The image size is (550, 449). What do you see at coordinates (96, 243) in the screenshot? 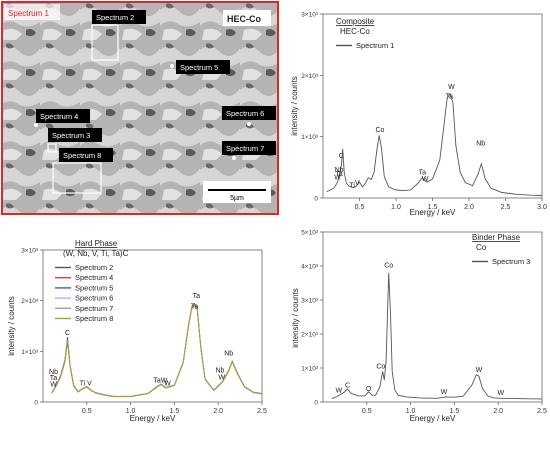
I see `legend-title: Hard Phase` at bounding box center [96, 243].